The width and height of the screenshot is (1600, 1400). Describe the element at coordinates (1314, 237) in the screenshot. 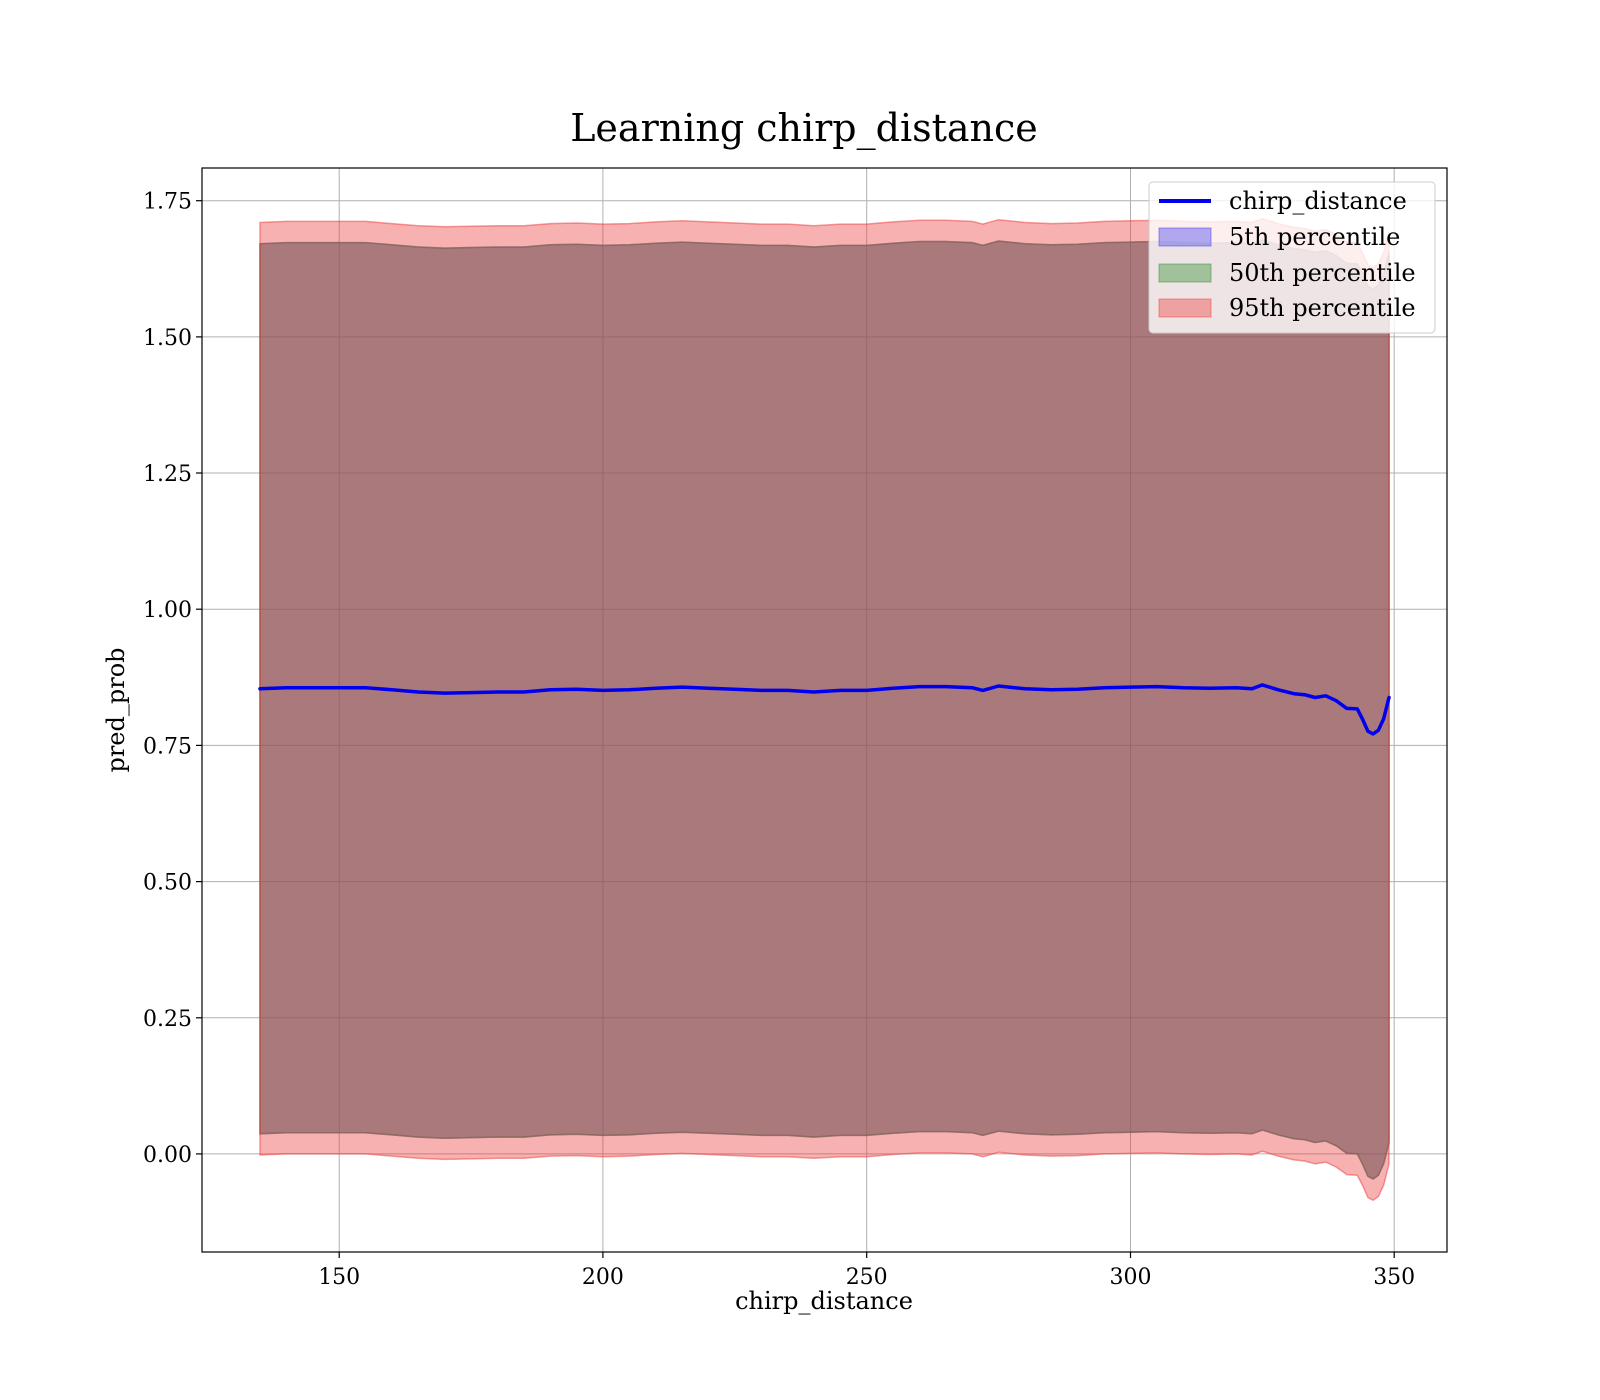

I see `legend-label-band-0: 5th percentile` at that location.